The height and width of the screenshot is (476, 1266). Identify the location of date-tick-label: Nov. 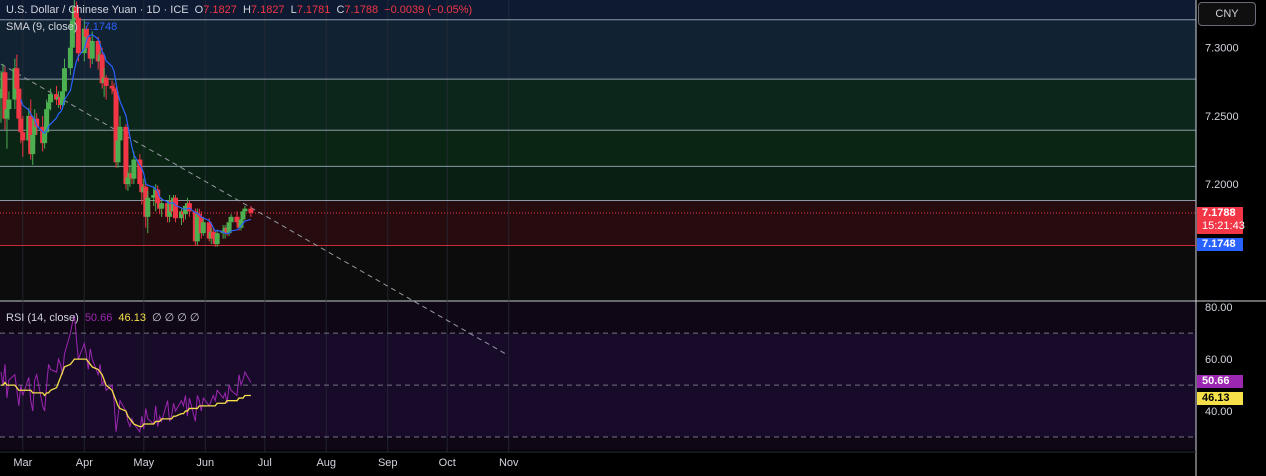
(509, 463).